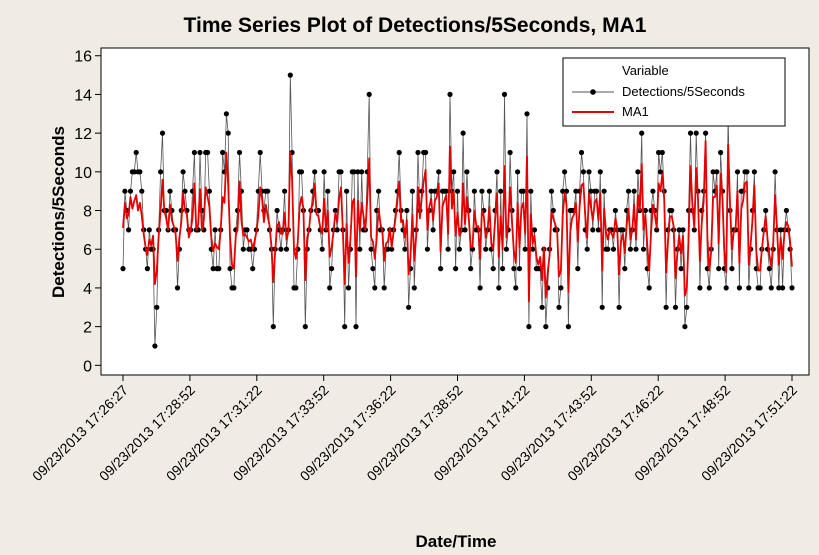 This screenshot has height=555, width=819. What do you see at coordinates (456, 541) in the screenshot?
I see `x-axis-label: Date/Time` at bounding box center [456, 541].